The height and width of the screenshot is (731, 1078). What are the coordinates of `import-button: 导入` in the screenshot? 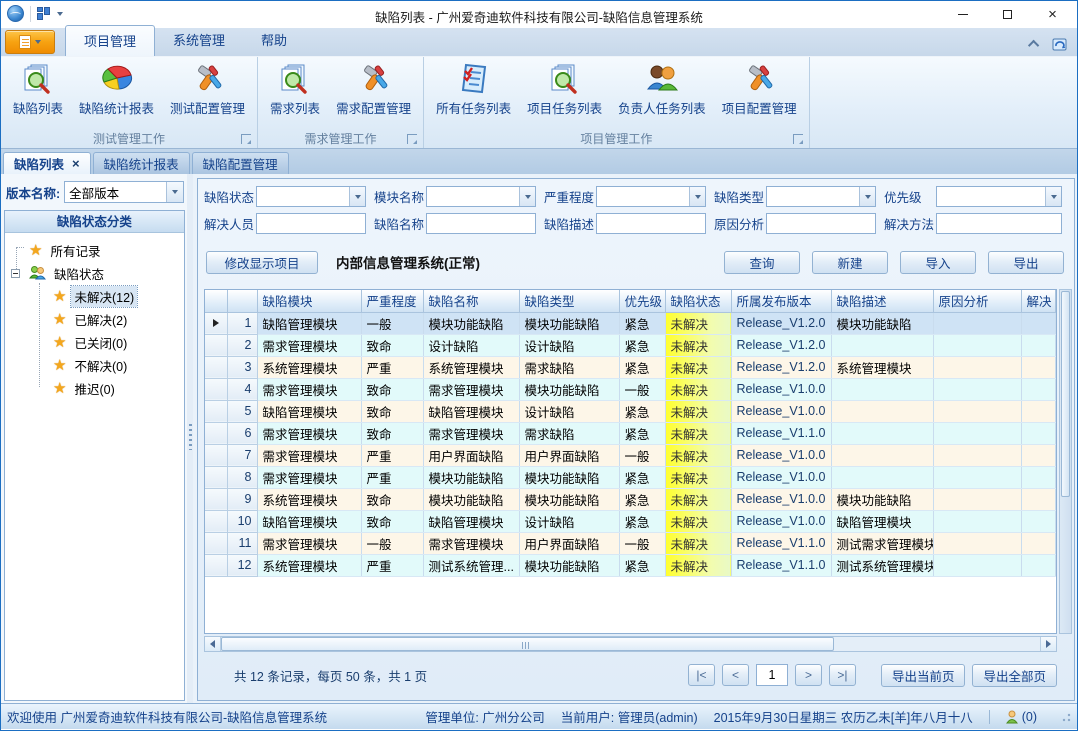 It's located at (938, 262).